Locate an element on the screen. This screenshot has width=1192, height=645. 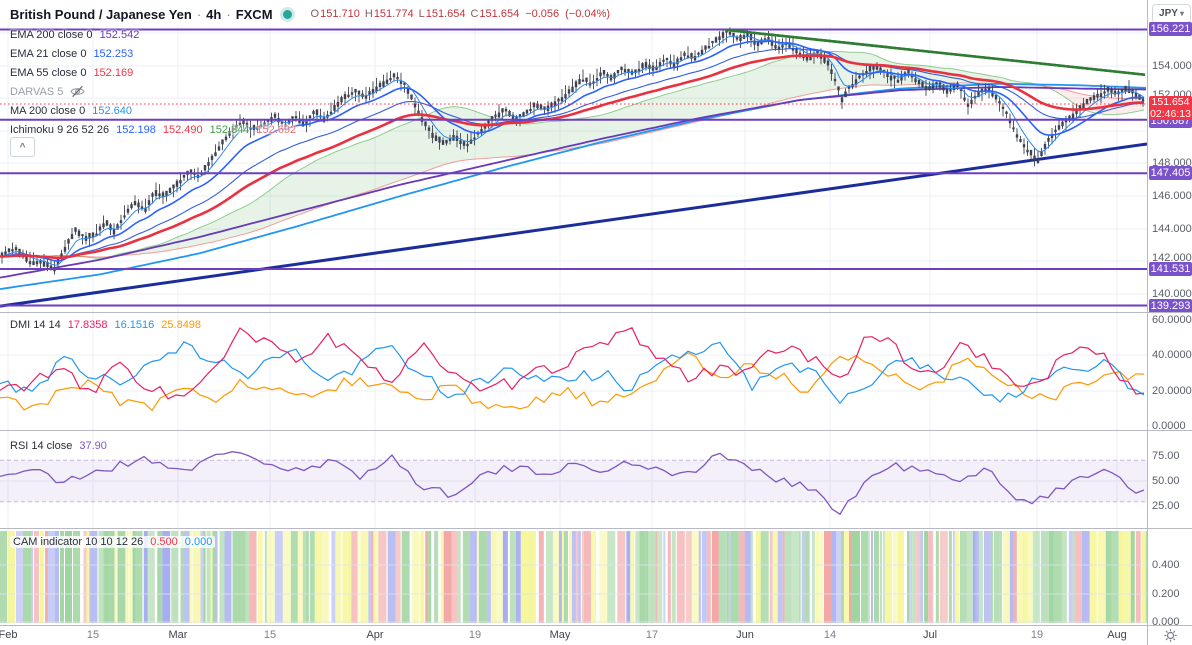
close-value: 151.654 is located at coordinates (499, 14).